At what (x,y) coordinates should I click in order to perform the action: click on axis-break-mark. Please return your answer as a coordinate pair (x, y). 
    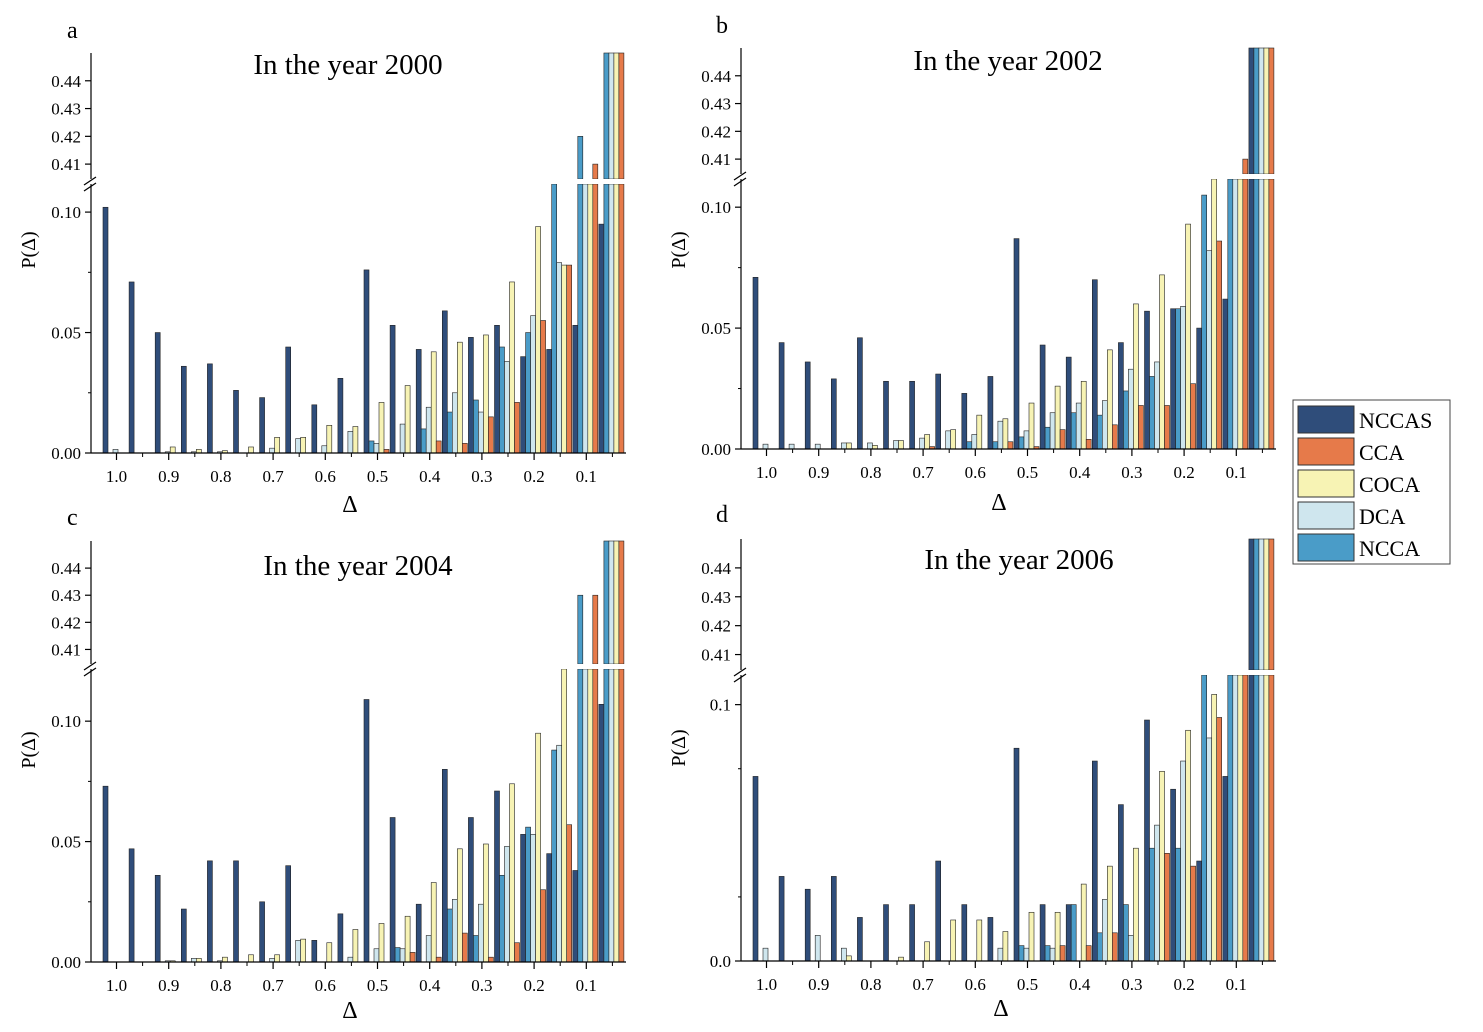
    Looking at the image, I should click on (740, 182).